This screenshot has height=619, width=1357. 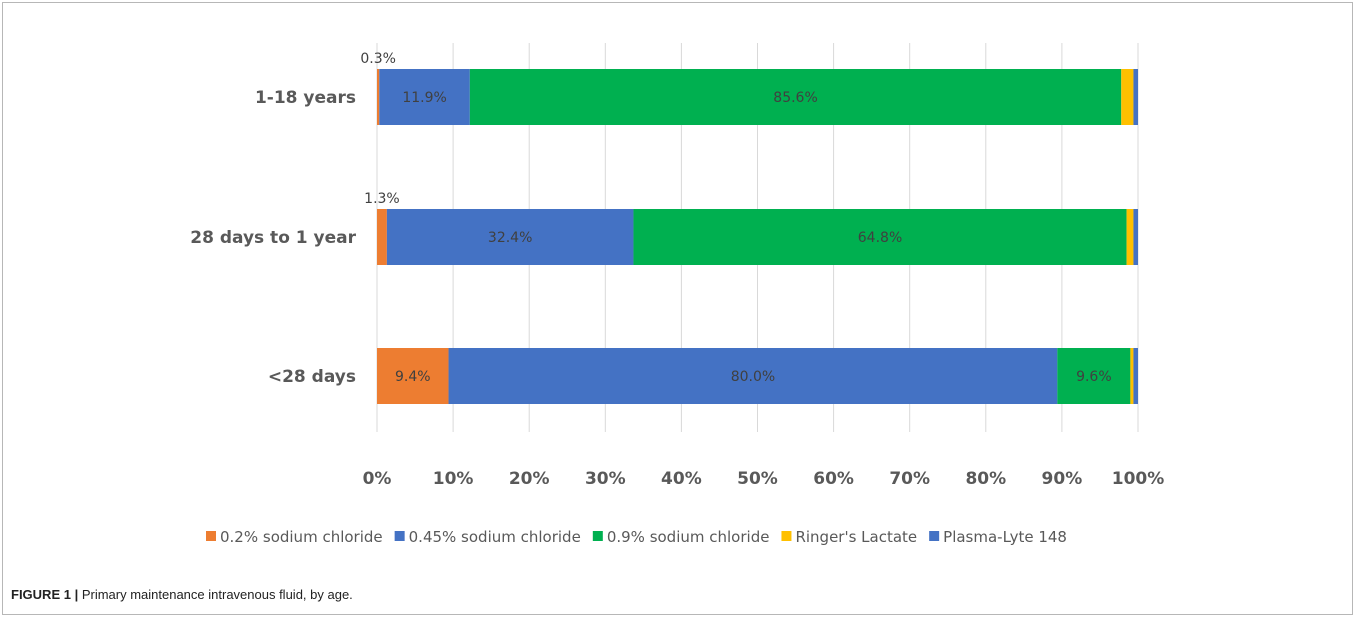 I want to click on x-tick-label: 0%, so click(x=377, y=479).